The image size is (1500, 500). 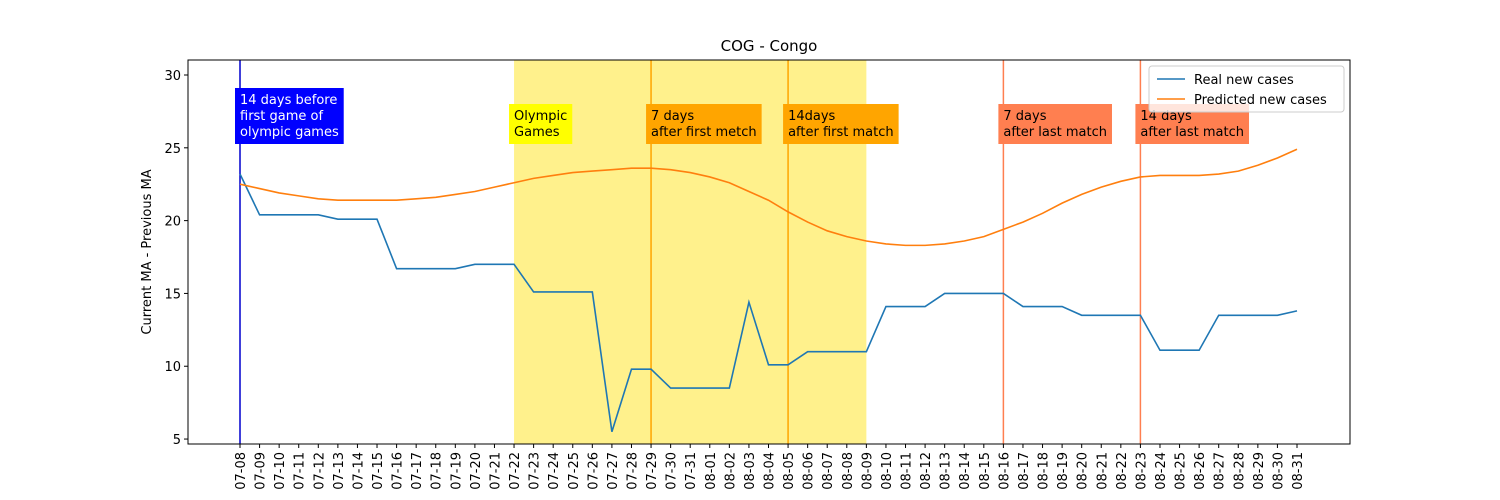 What do you see at coordinates (1102, 471) in the screenshot?
I see `x-tick-label: 08-21` at bounding box center [1102, 471].